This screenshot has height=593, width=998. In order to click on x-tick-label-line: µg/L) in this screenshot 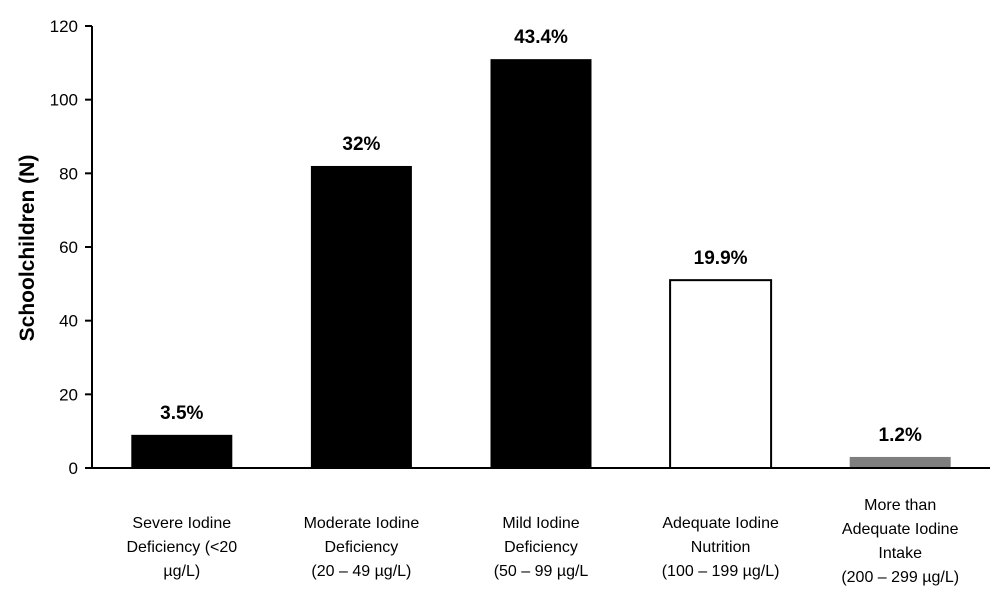, I will do `click(181, 571)`.